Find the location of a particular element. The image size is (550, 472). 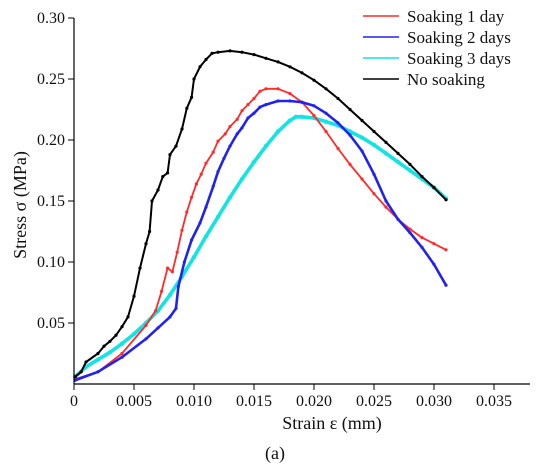

y-tick-label: 0.05 is located at coordinates (51, 323).